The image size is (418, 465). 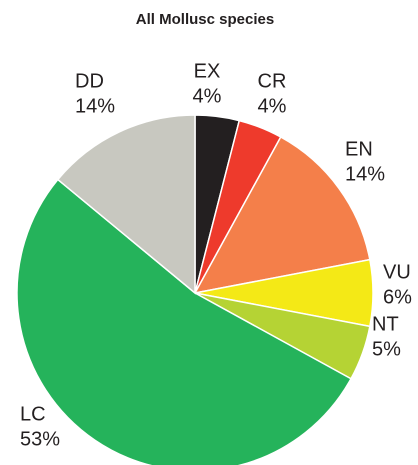 I want to click on slice-value-label: 5%, so click(x=386, y=349).